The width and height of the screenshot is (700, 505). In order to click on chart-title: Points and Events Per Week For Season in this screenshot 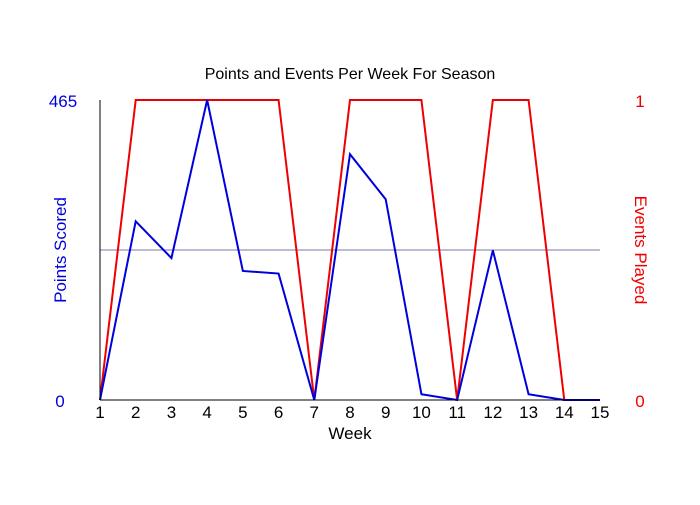, I will do `click(350, 74)`.